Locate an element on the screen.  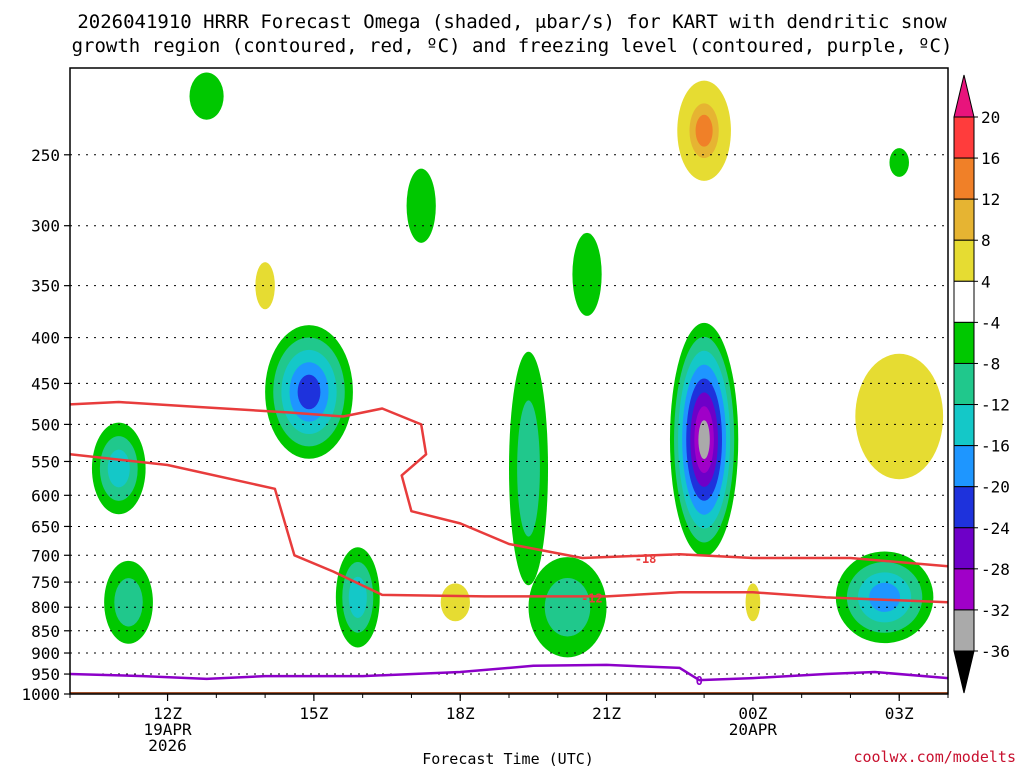
colorbar-label-8: 8 is located at coordinates (986, 240).